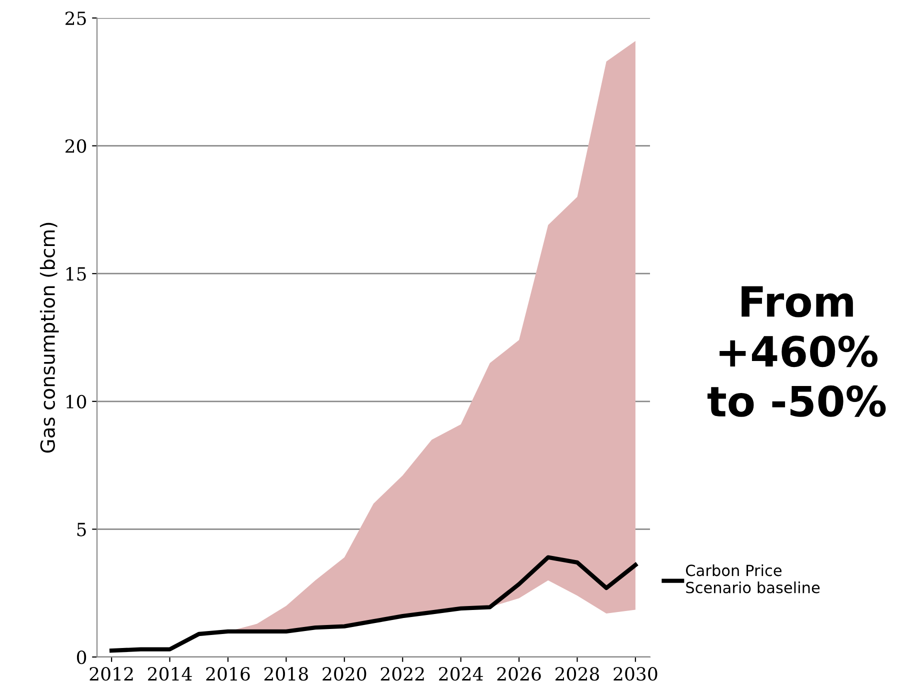 This screenshot has height=699, width=917. What do you see at coordinates (373, 604) in the screenshot?
I see `line-series` at bounding box center [373, 604].